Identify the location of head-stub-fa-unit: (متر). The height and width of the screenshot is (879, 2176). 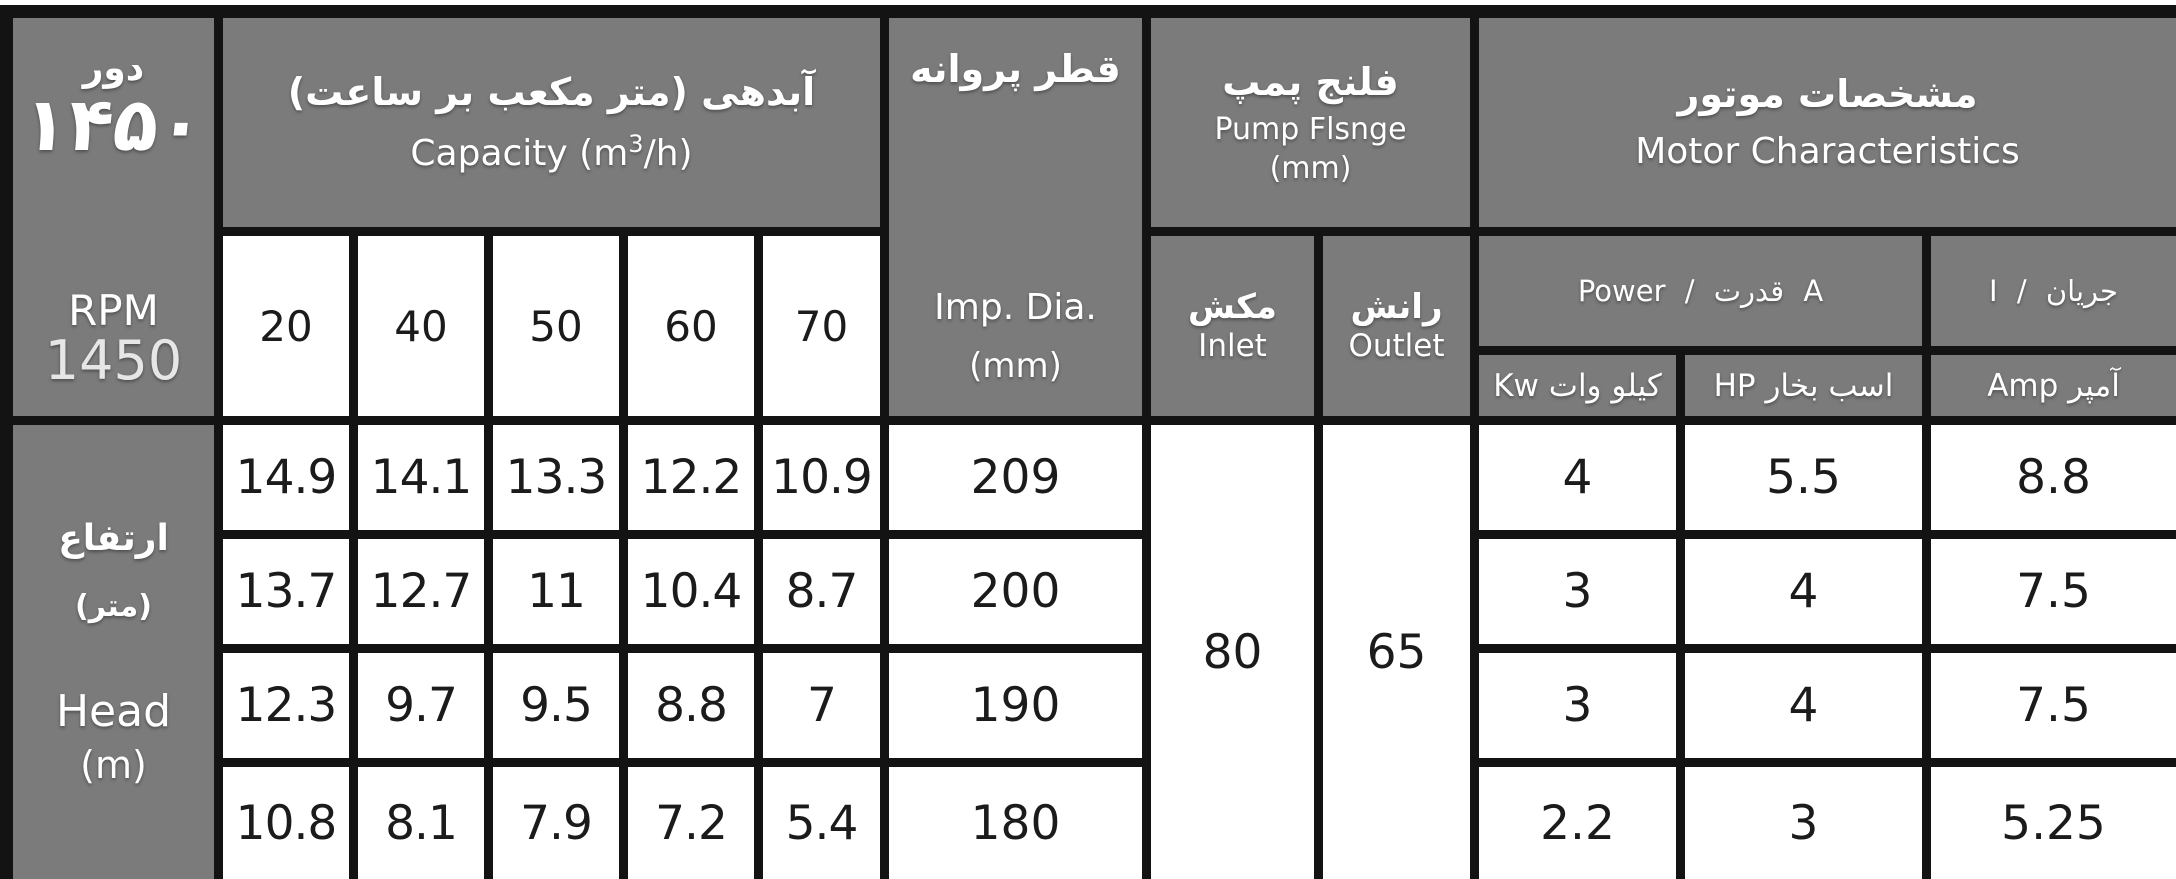
(113, 606).